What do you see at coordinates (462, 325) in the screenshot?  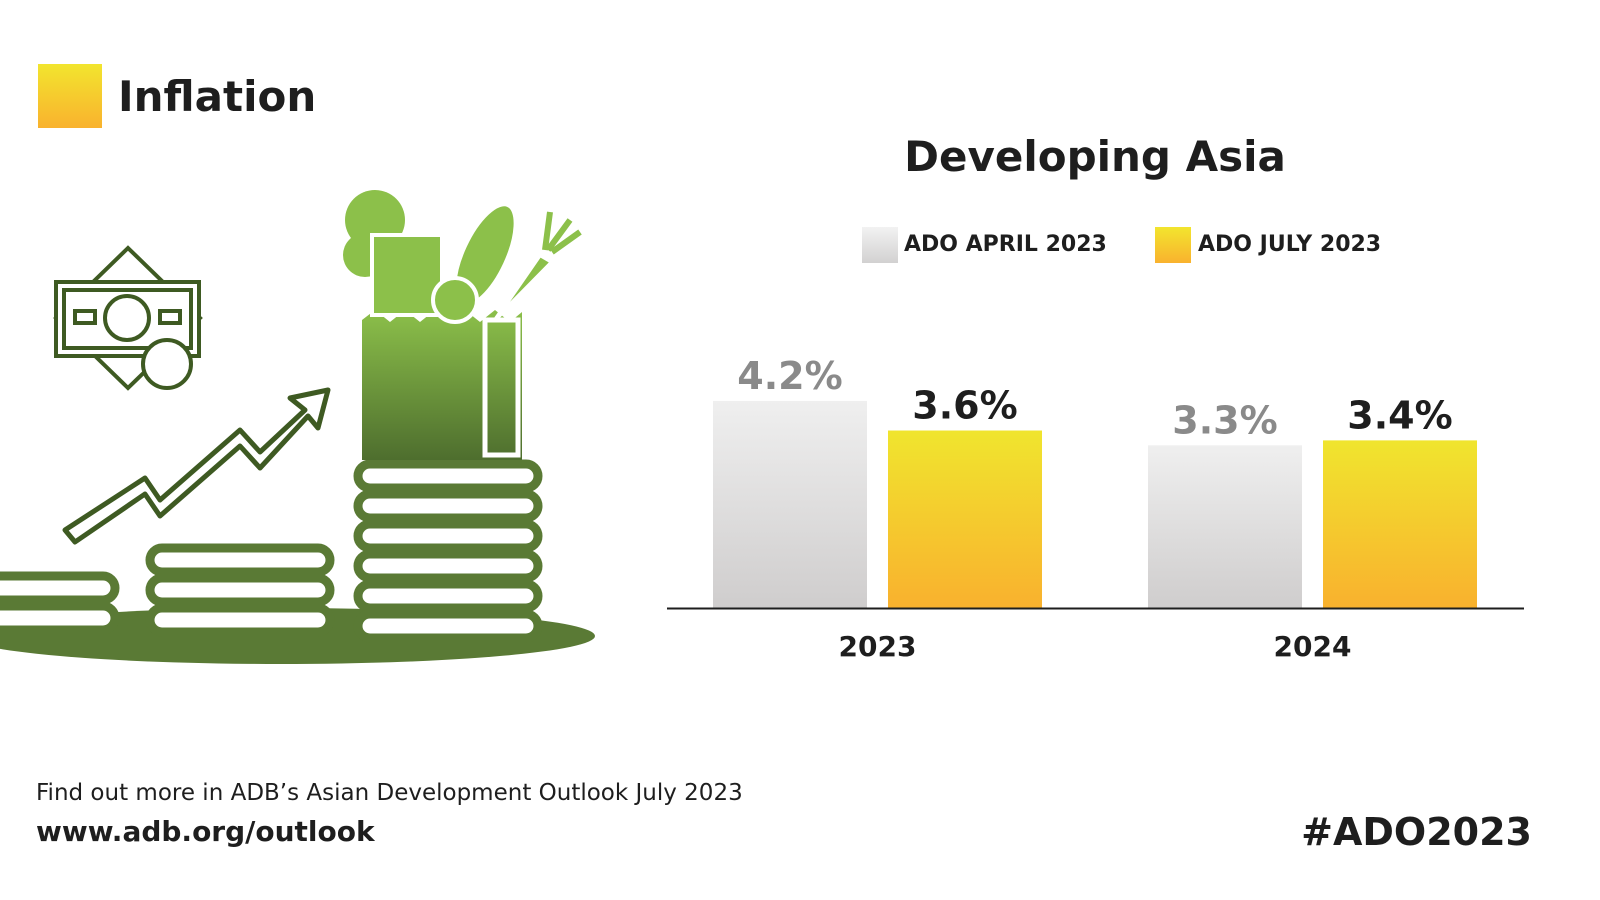 I see `bag-icon` at bounding box center [462, 325].